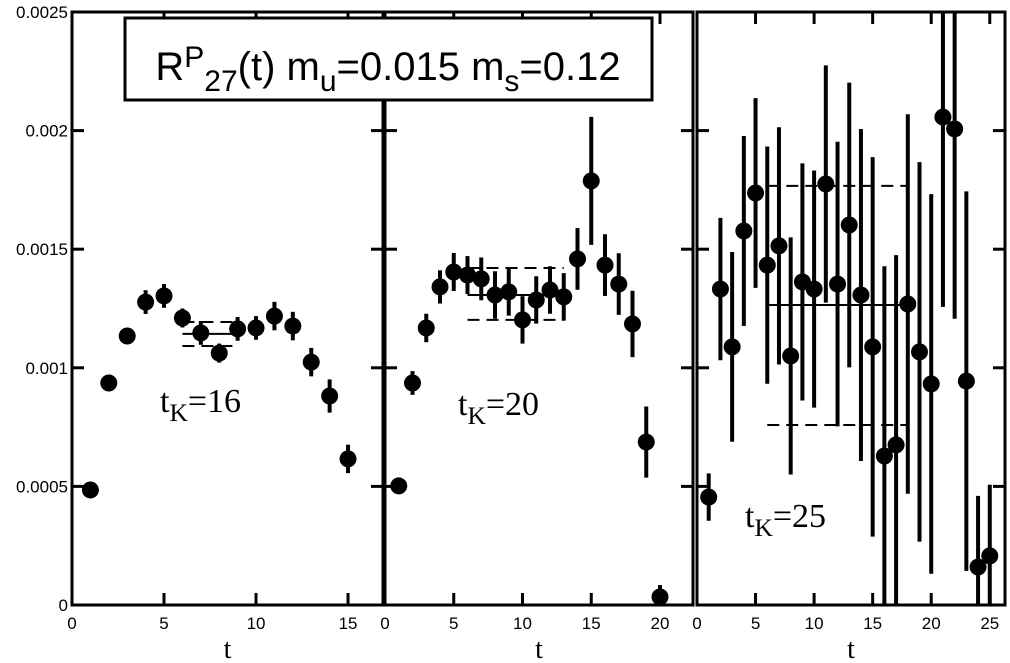 The height and width of the screenshot is (663, 1010). Describe the element at coordinates (42, 12) in the screenshot. I see `y-tick-label: 0.0025` at that location.